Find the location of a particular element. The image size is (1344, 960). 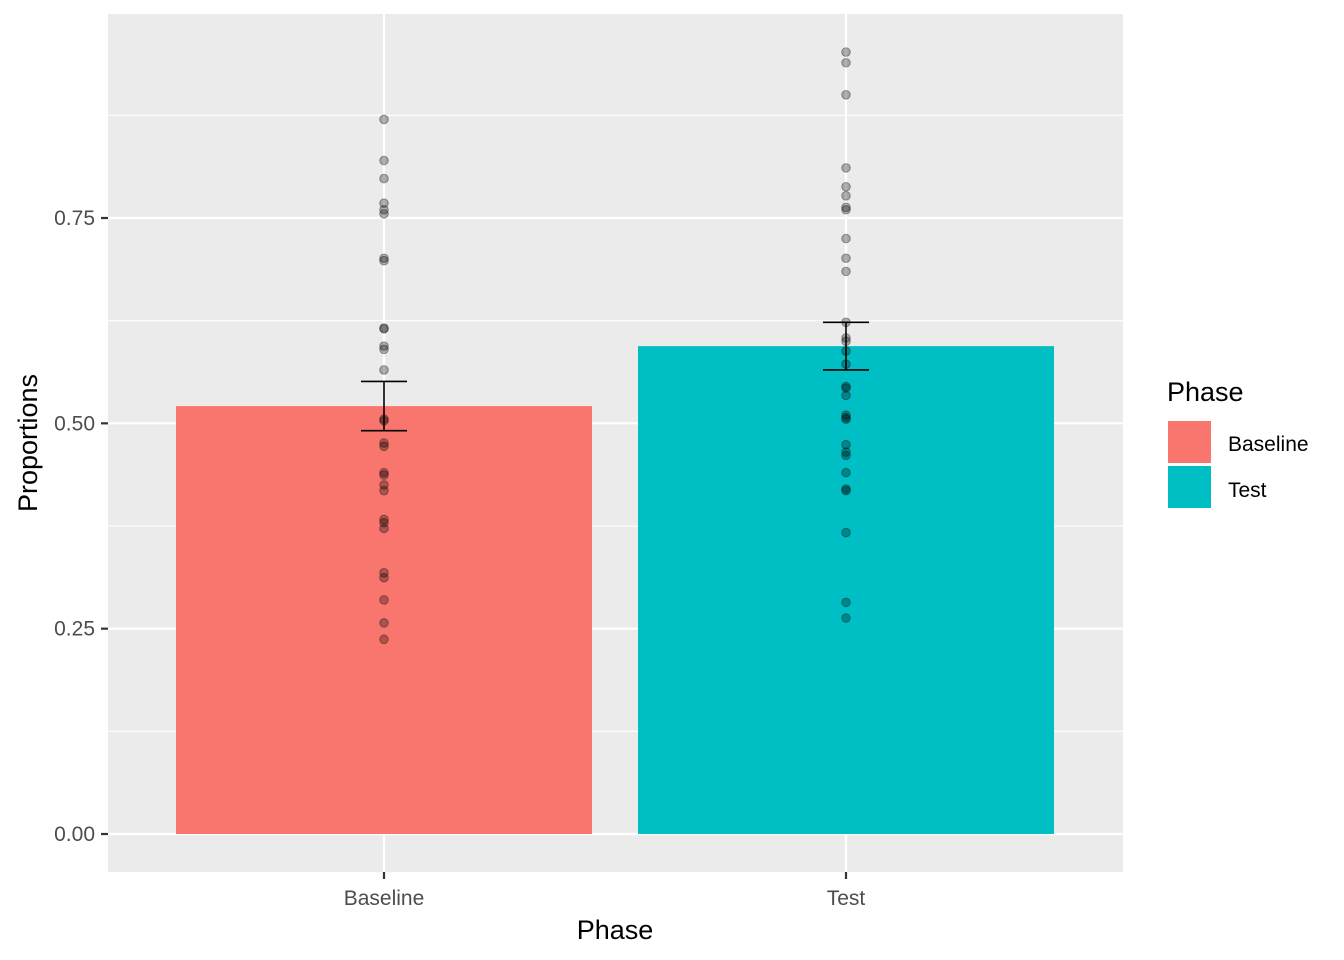

legend-key-test is located at coordinates (1189, 487).